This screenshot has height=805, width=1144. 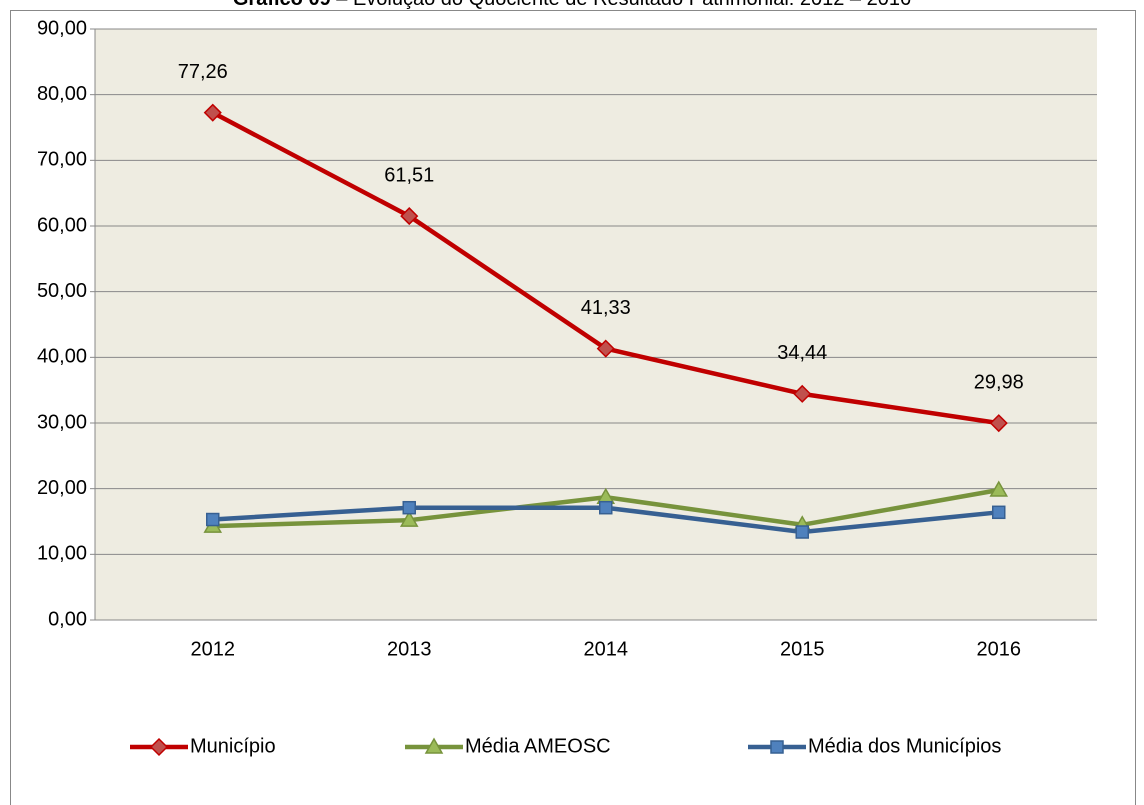 What do you see at coordinates (62, 357) in the screenshot?
I see `y-tick-label: 40,00` at bounding box center [62, 357].